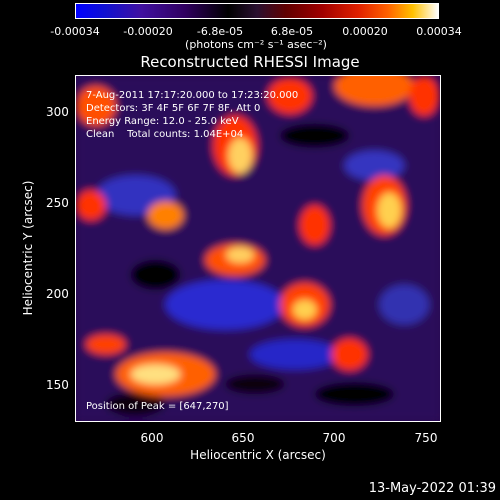 This screenshot has height=500, width=500. I want to click on y-tick-label: 200, so click(57, 294).